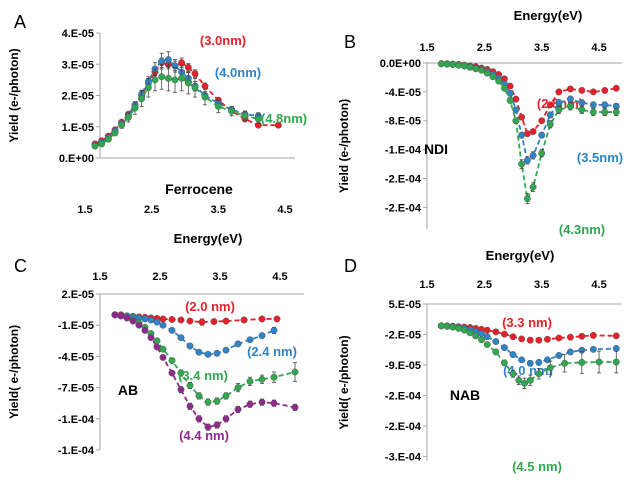 The height and width of the screenshot is (490, 644). What do you see at coordinates (76, 357) in the screenshot?
I see `y-tick-label: -4.E-05` at bounding box center [76, 357].